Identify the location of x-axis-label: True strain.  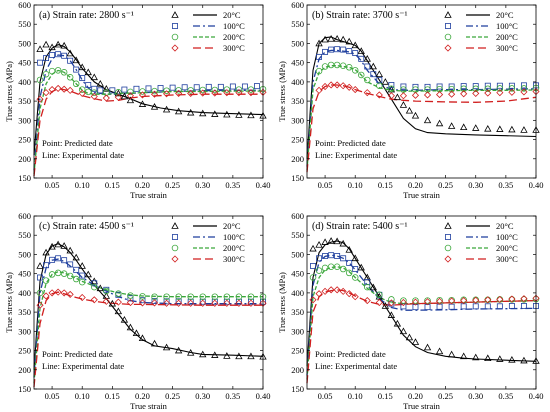
(149, 195).